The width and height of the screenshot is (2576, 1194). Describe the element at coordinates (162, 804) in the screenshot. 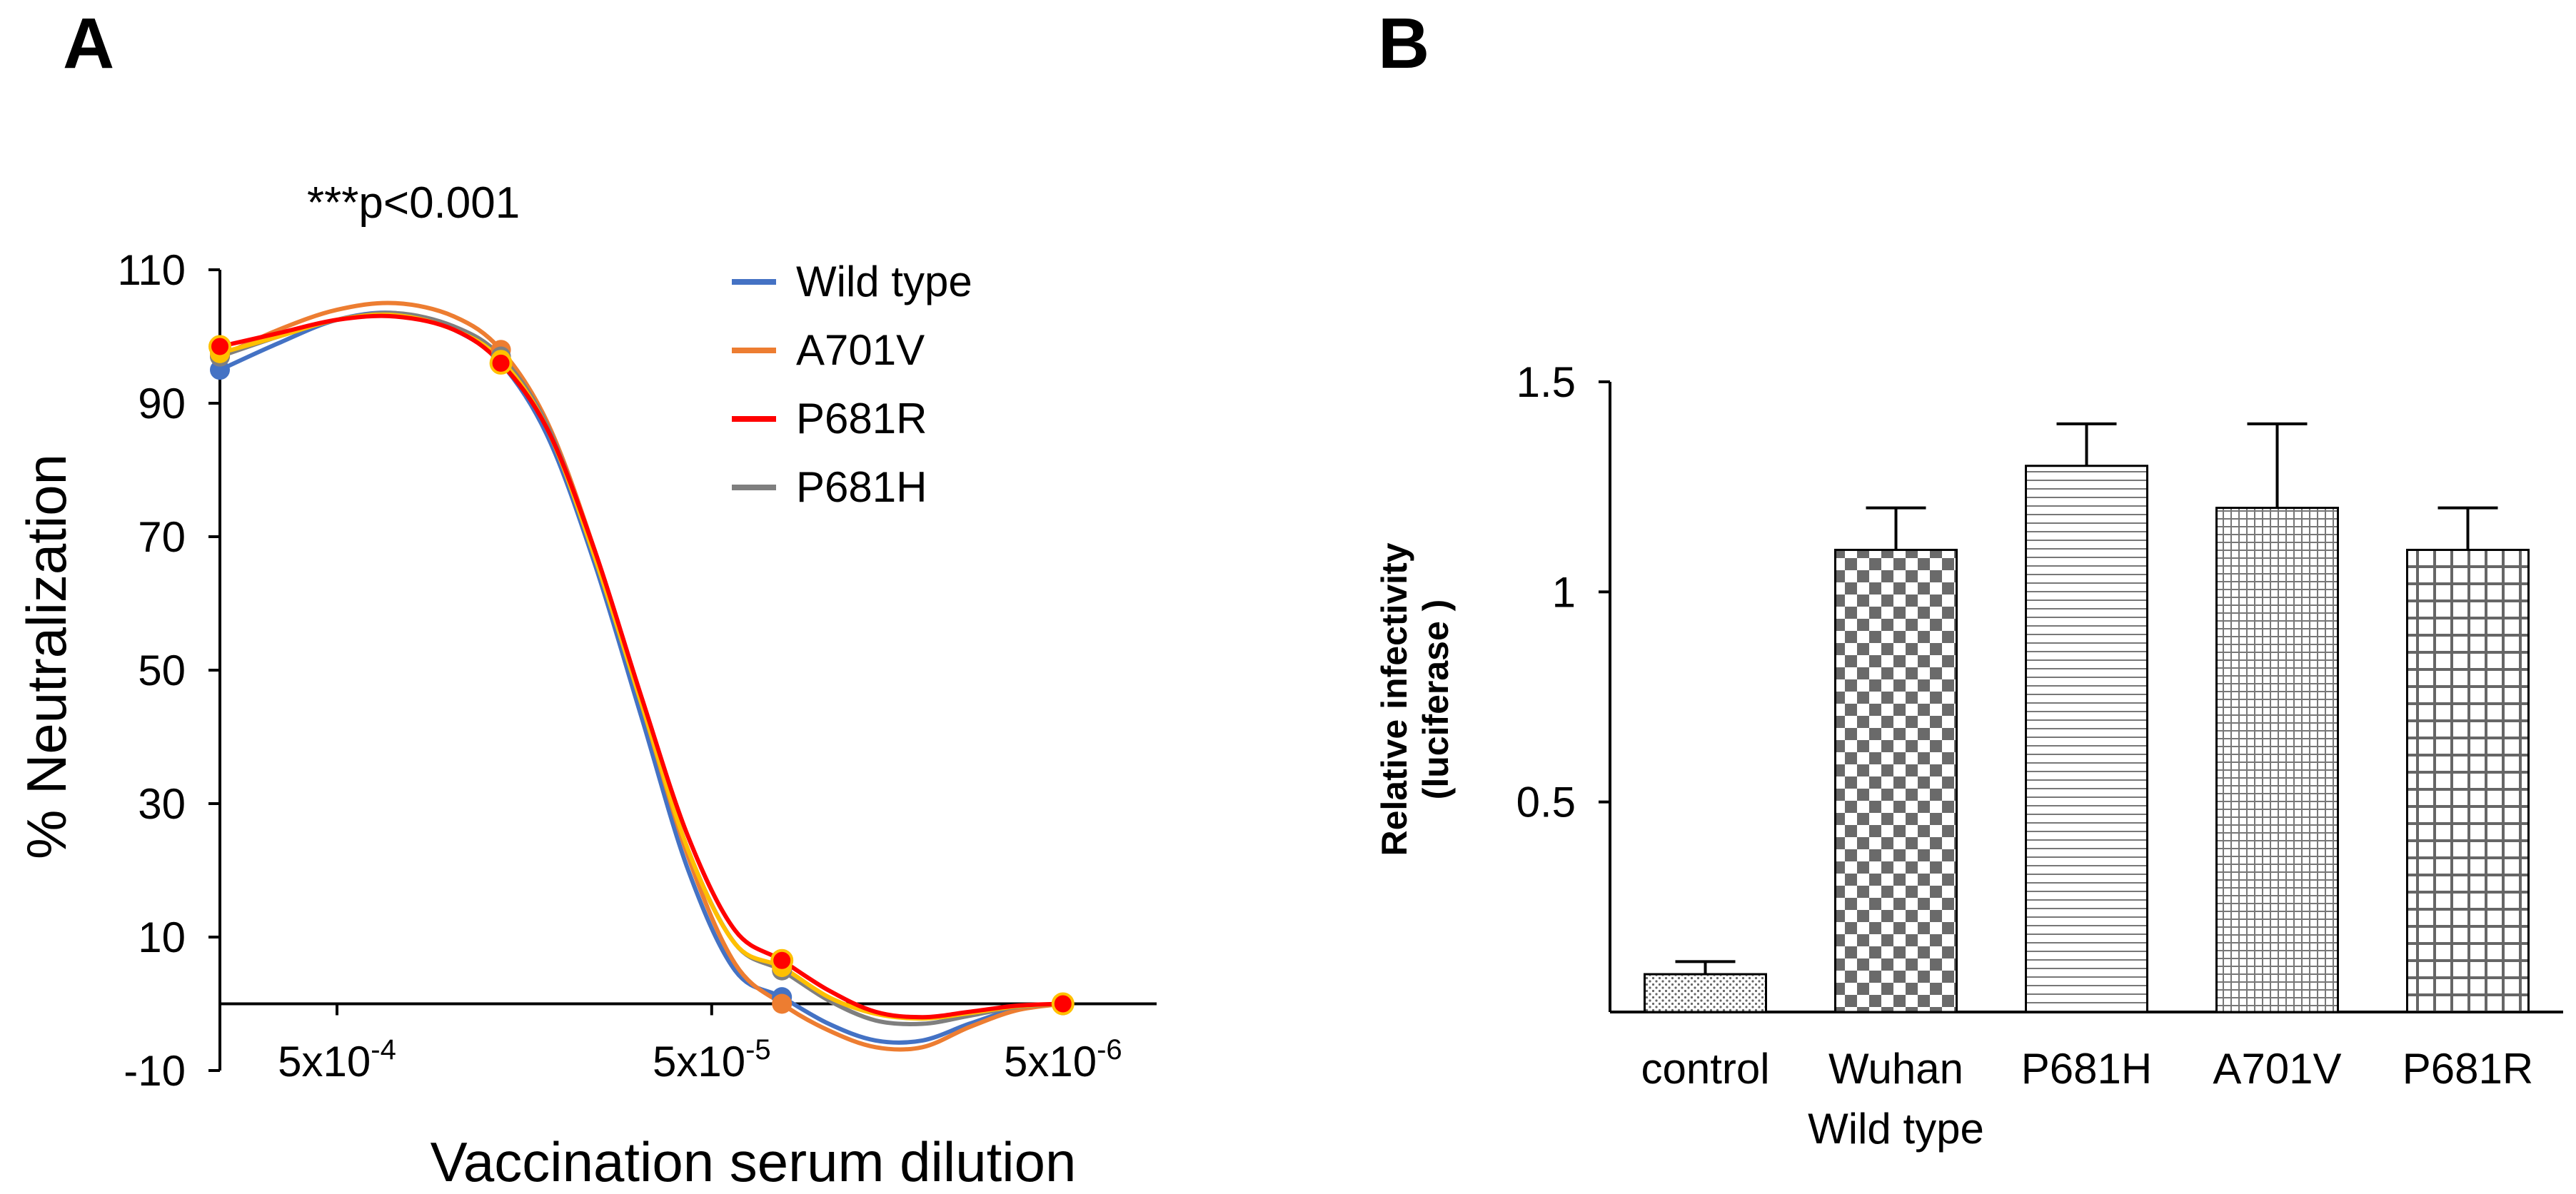

I see `y-tick-label: 30` at that location.